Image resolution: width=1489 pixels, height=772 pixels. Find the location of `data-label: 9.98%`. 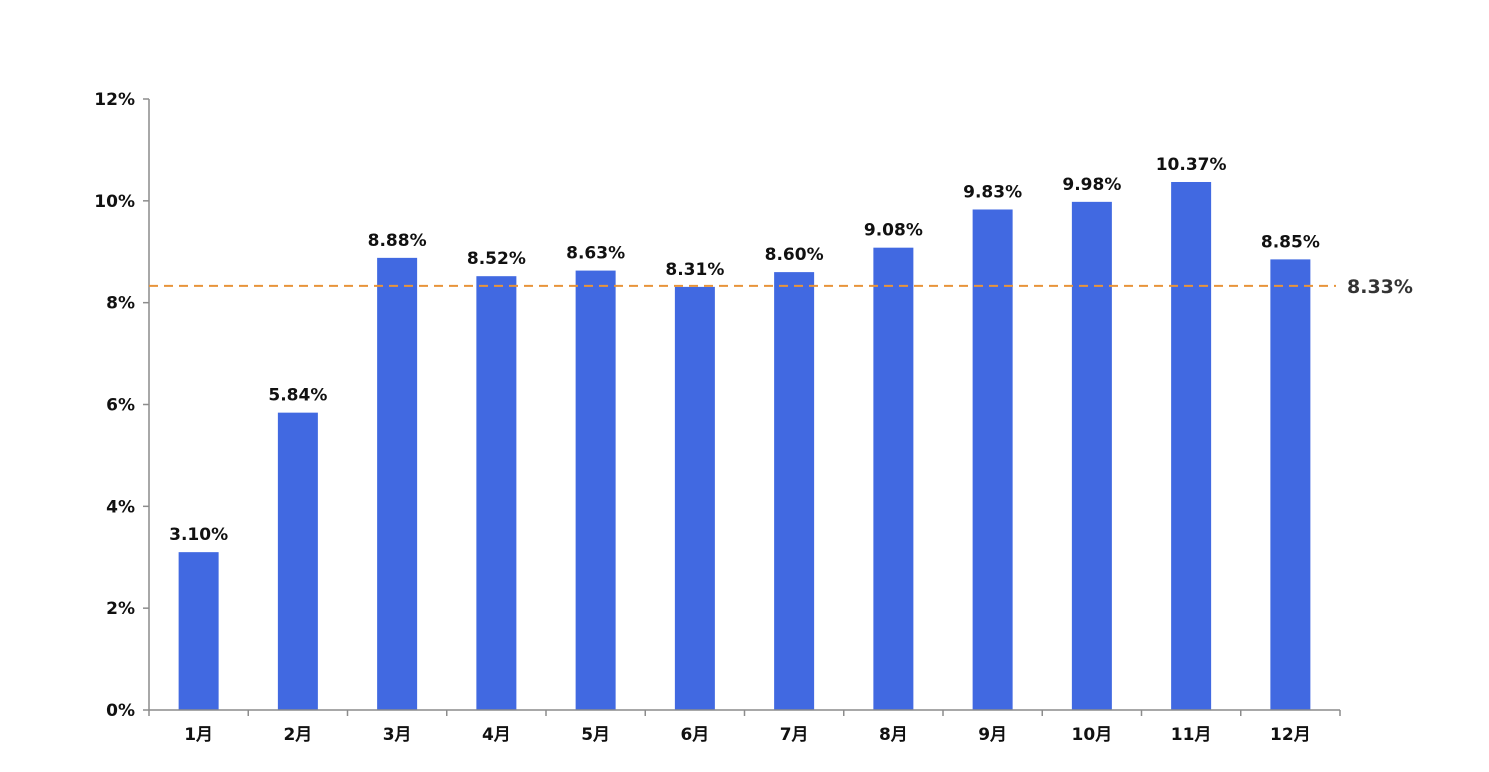

data-label: 9.98% is located at coordinates (1091, 185).